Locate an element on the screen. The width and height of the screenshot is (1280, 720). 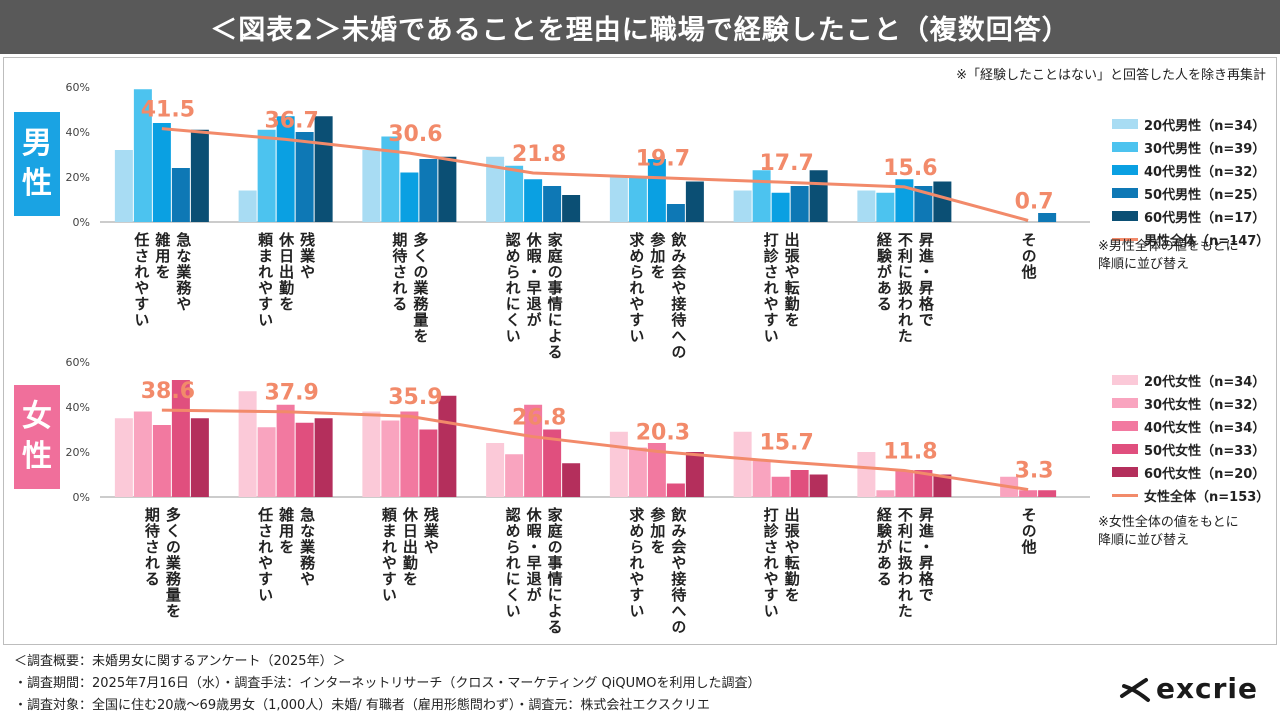
female-total-label: 37.9 is located at coordinates (291, 393).